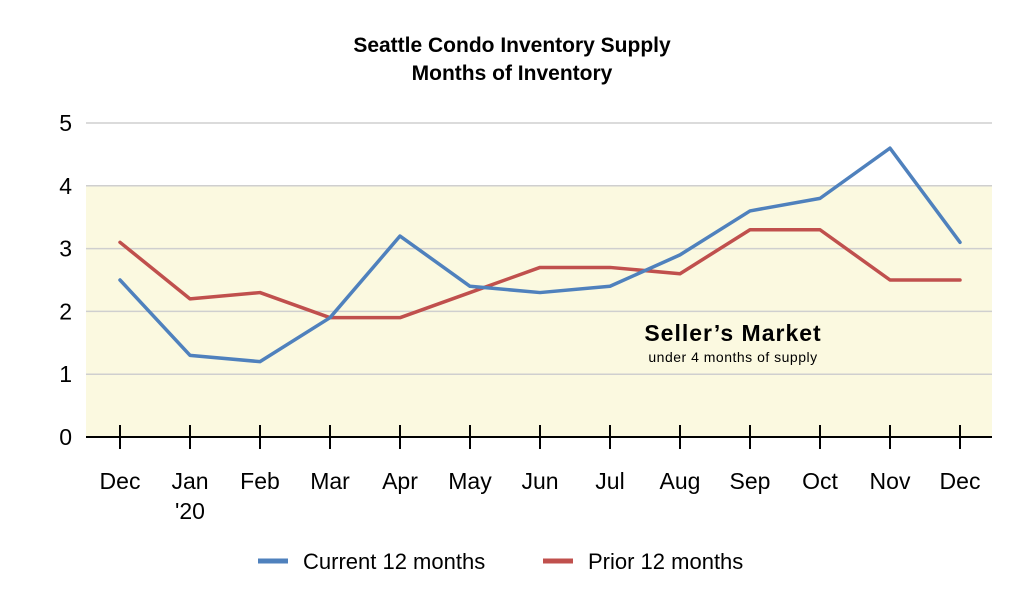 This screenshot has width=1024, height=606. Describe the element at coordinates (750, 481) in the screenshot. I see `x-tick-label: Sep` at that location.